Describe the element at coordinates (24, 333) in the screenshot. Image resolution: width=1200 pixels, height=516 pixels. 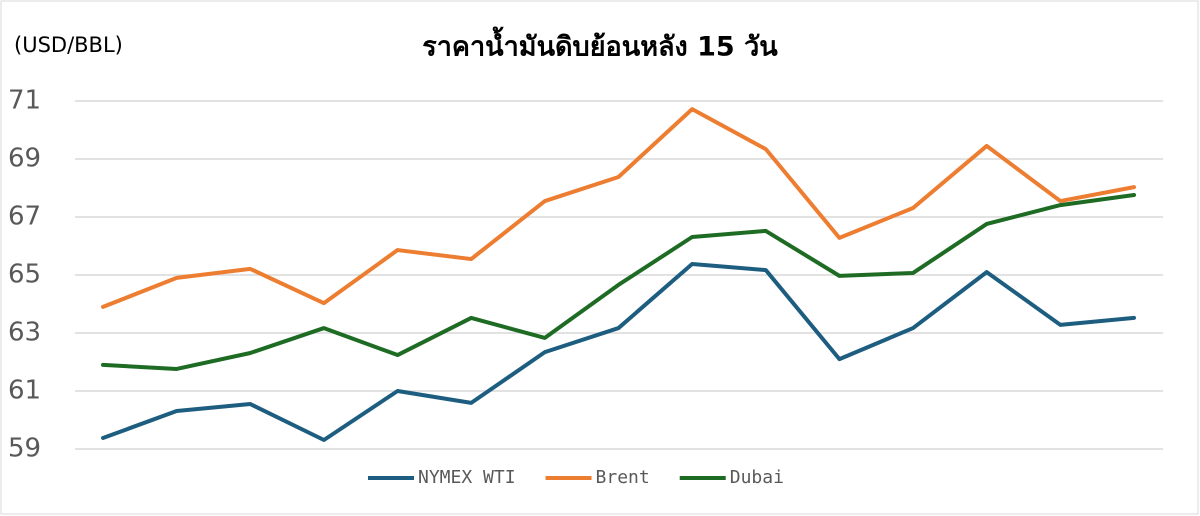
I see `y-tick-label: 63` at that location.